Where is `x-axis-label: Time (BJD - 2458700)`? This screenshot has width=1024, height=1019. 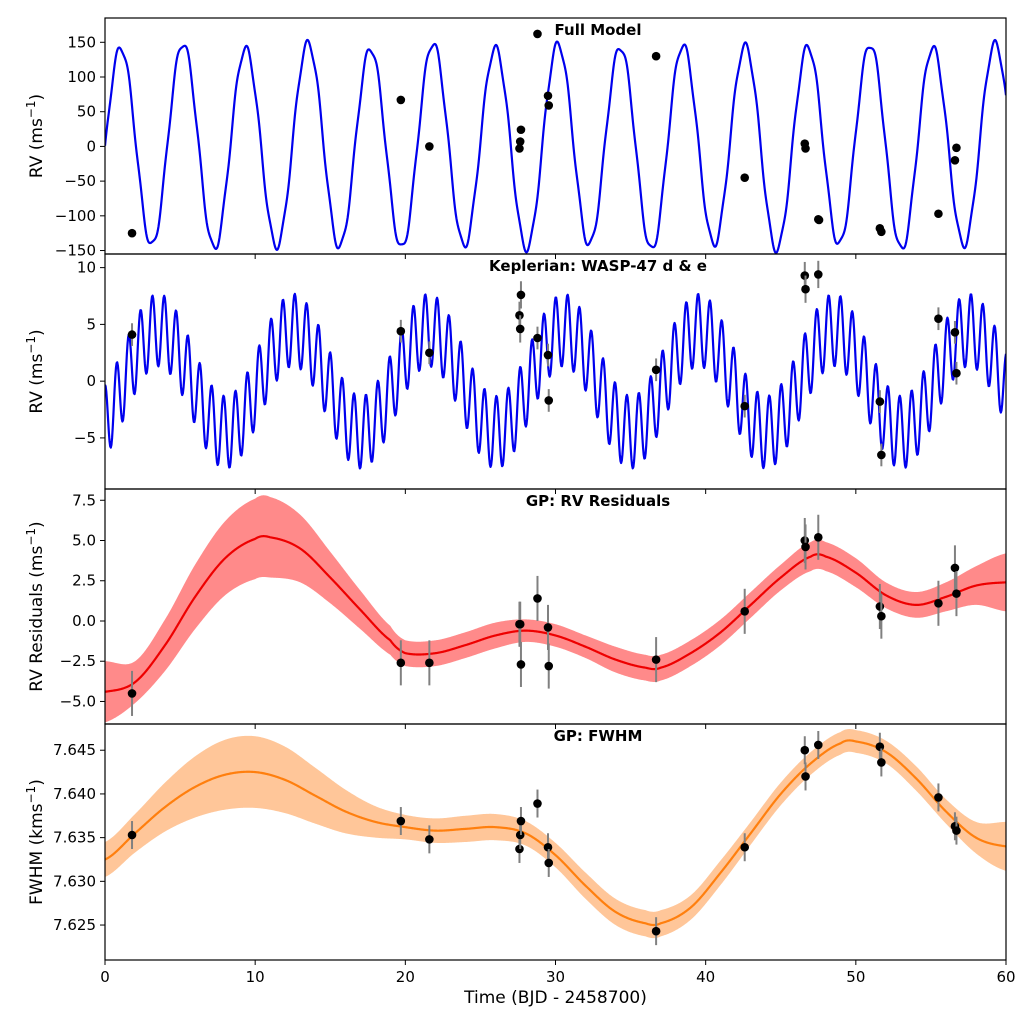 x-axis-label: Time (BJD - 2458700) is located at coordinates (555, 998).